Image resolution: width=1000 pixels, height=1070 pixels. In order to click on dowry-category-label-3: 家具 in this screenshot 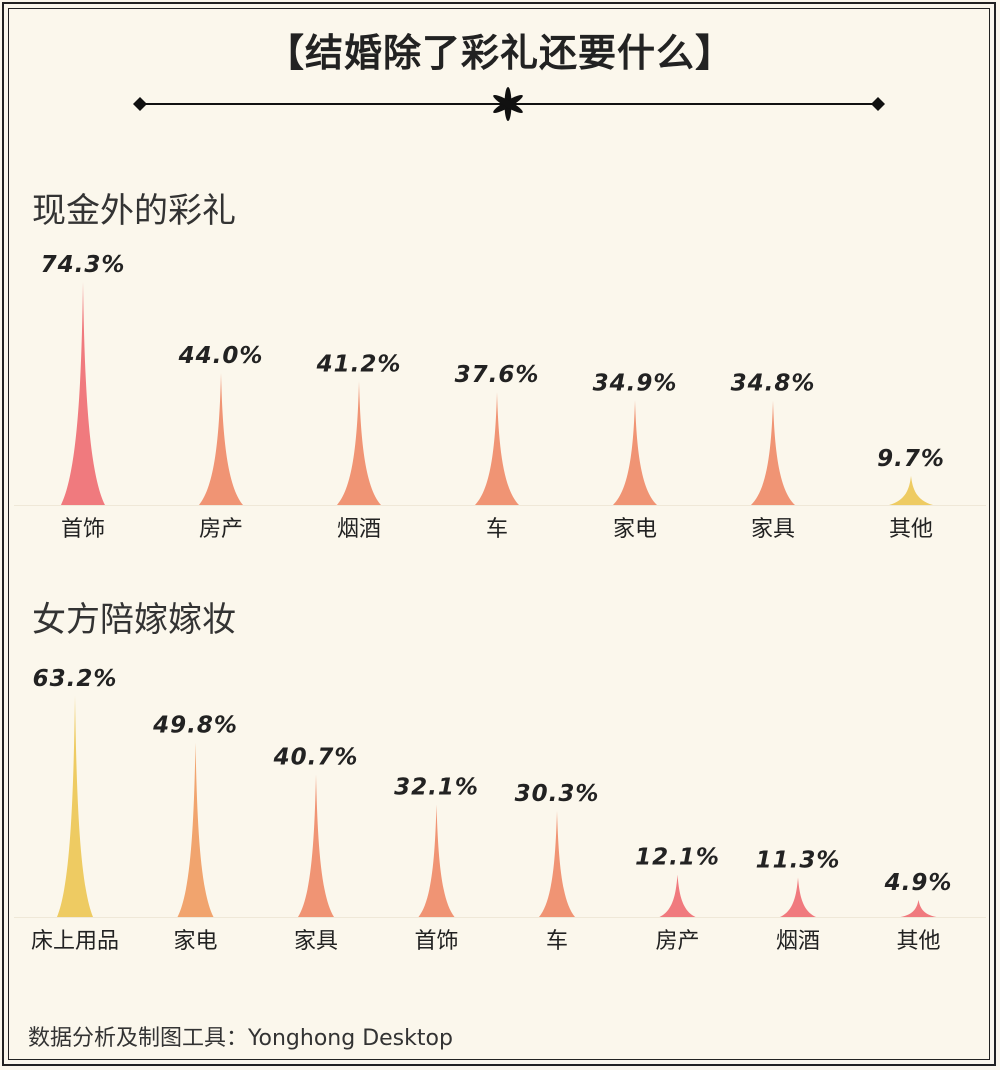, I will do `click(316, 941)`.